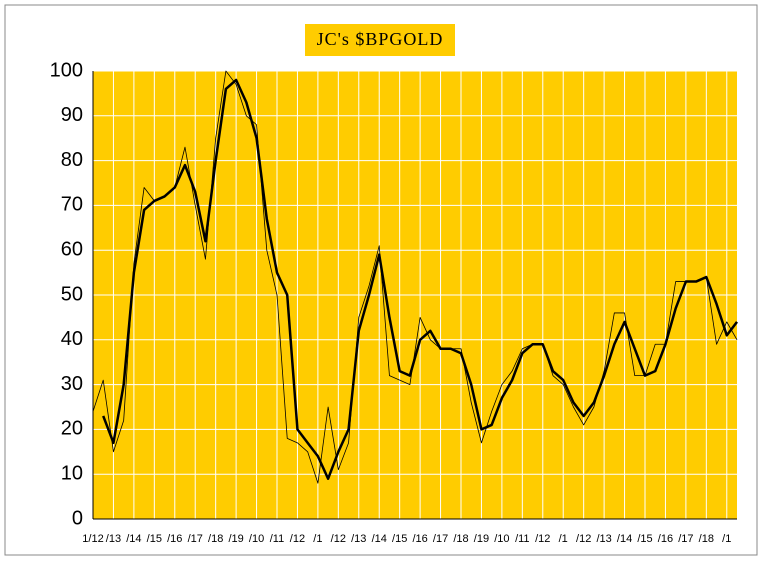 This screenshot has width=765, height=563. I want to click on y-tick-label: 20, so click(72, 429).